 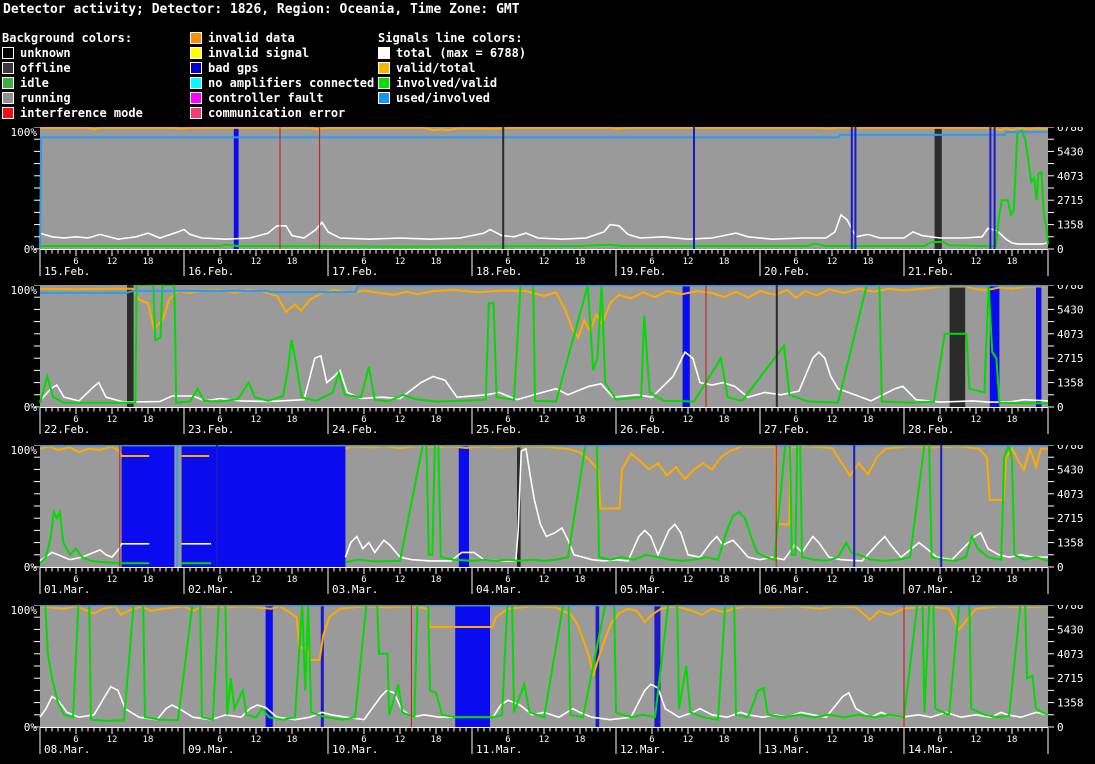 I want to click on date-label: 10.Mar., so click(x=355, y=749).